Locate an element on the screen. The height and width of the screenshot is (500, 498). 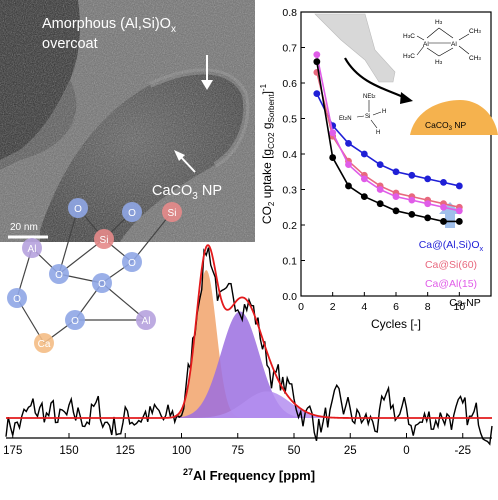
atom-label: Al is located at coordinates (146, 321).